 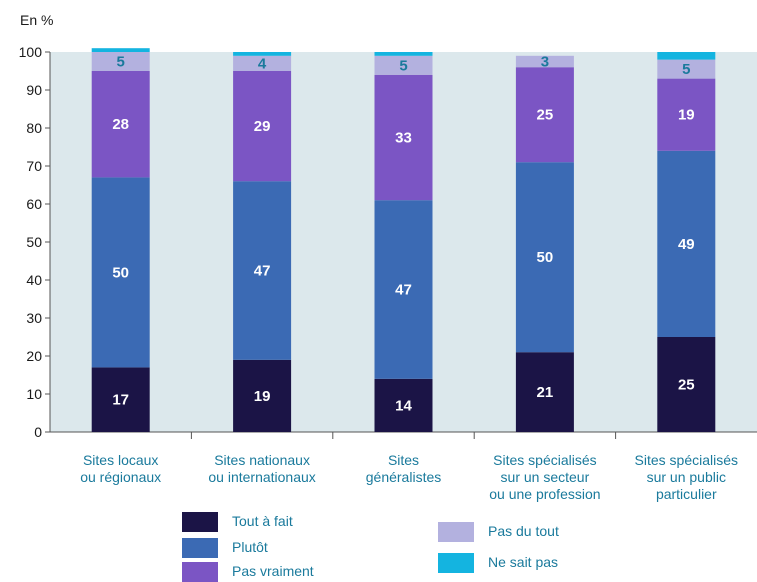 What do you see at coordinates (34, 318) in the screenshot?
I see `y-tick-label-30: 30` at bounding box center [34, 318].